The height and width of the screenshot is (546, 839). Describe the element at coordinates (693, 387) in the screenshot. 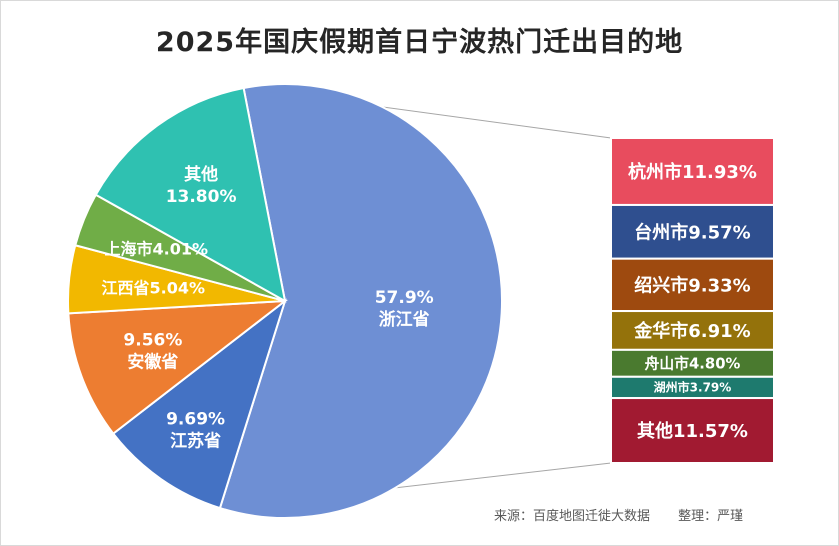

I see `bar-label-6: 湖州市3.79%` at that location.